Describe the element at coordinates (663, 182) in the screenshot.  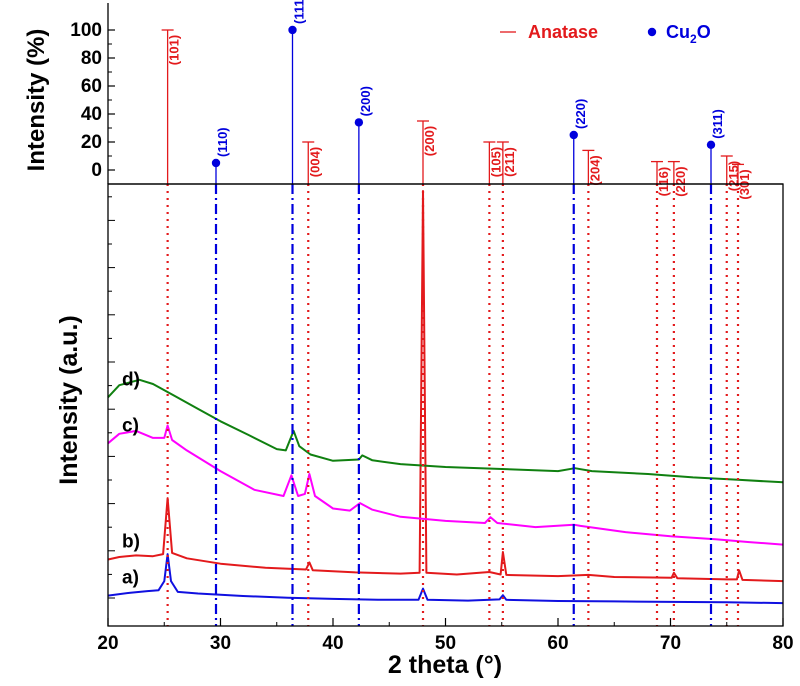
I see `hkl-label: (116)` at that location.